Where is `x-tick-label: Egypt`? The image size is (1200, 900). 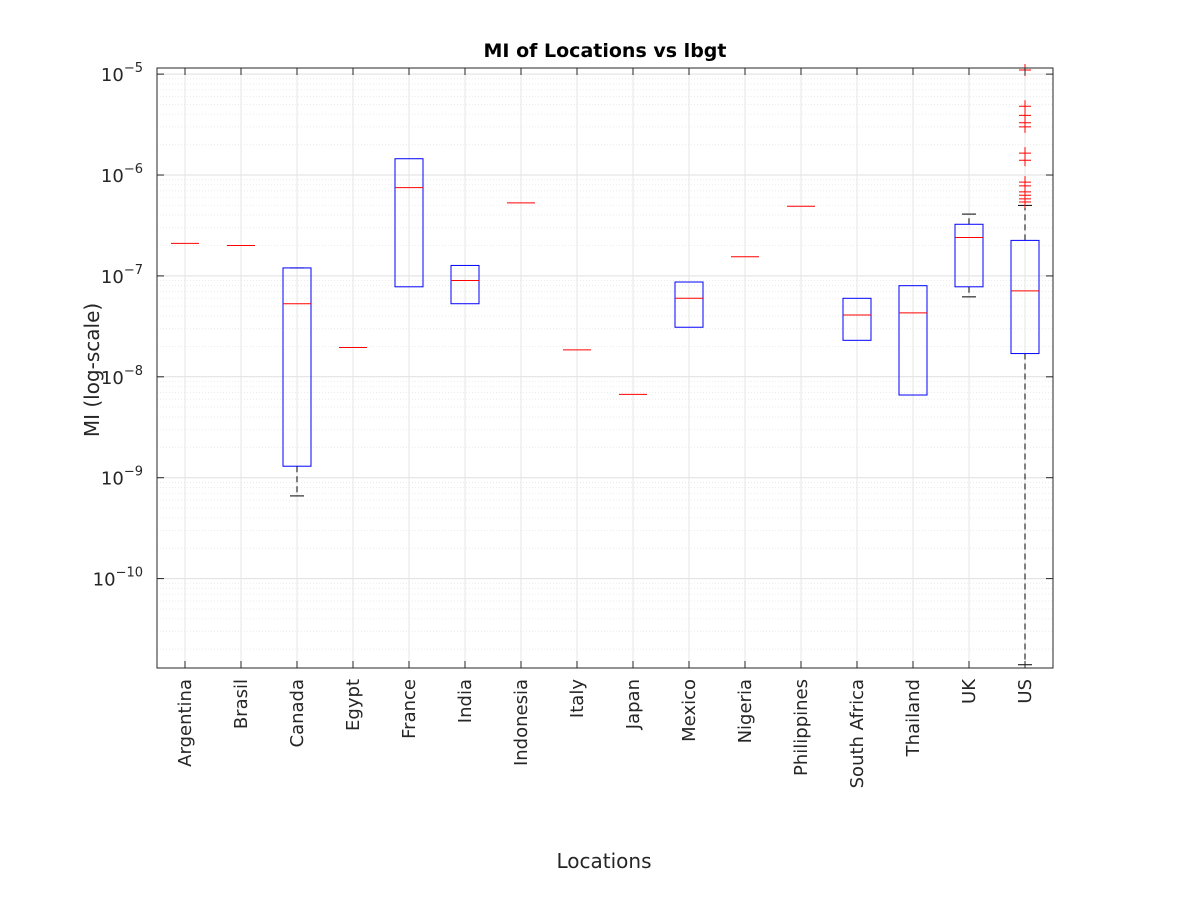
x-tick-label: Egypt is located at coordinates (353, 705).